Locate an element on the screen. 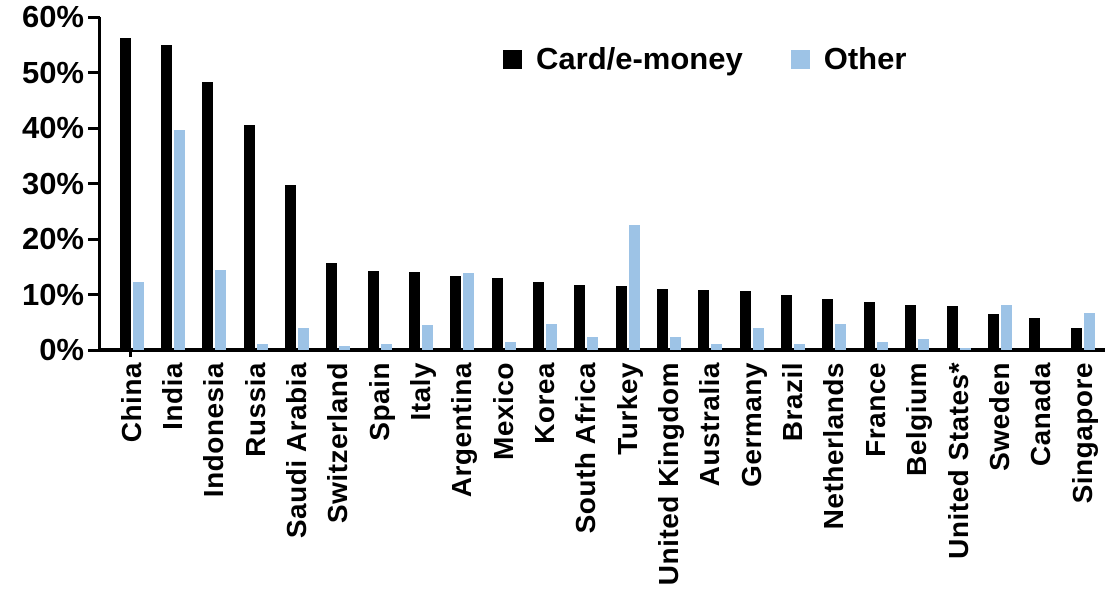 The image size is (1112, 594). card-e-money-swatch-icon is located at coordinates (512, 59).